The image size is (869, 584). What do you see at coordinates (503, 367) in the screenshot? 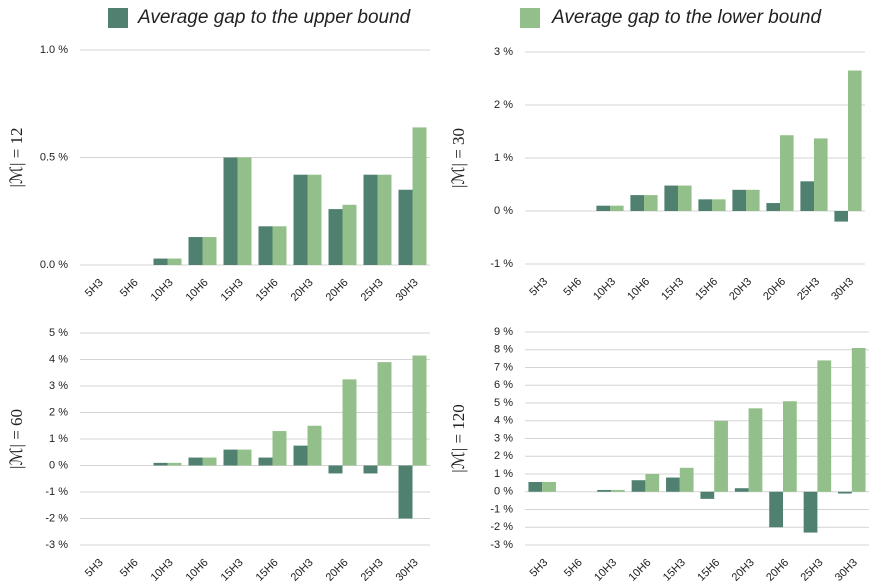
I see `y-tick-label: 7 %` at bounding box center [503, 367].